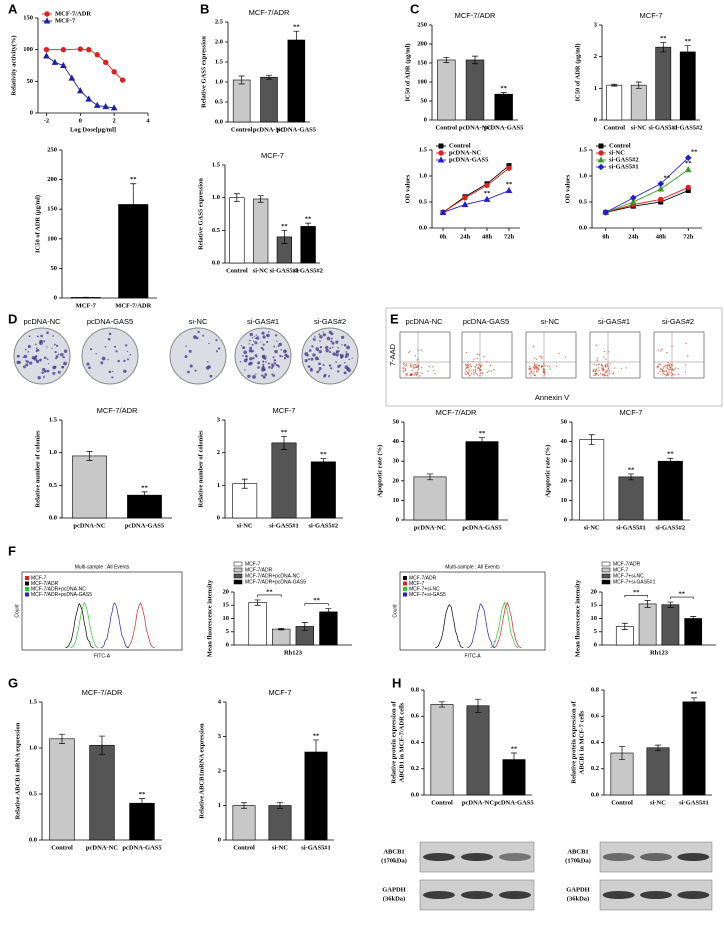 The height and width of the screenshot is (926, 724). Describe the element at coordinates (631, 527) in the screenshot. I see `x-tick-label: si-GAS5#1` at that location.